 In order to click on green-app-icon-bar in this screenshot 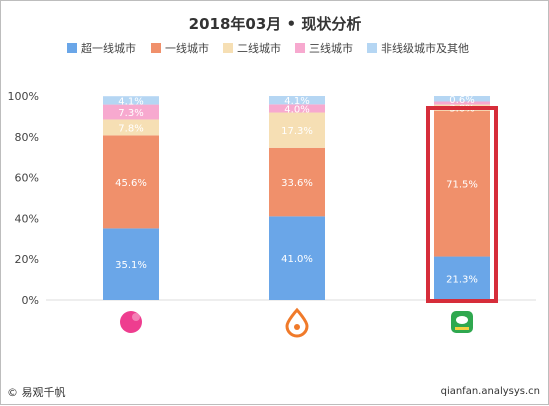, I will do `click(462, 328)`.